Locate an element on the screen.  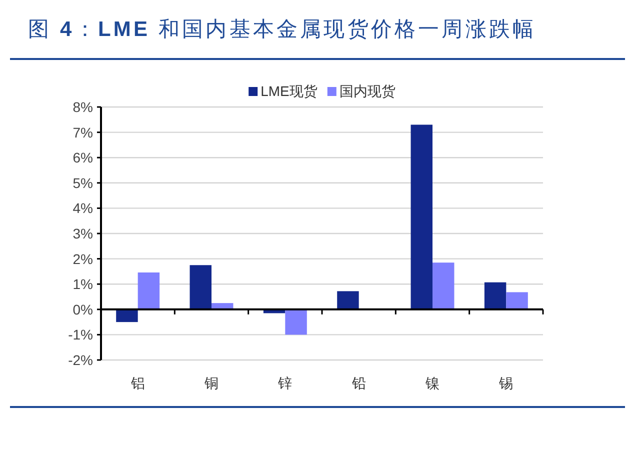
ytick: 4% is located at coordinates (82, 208).